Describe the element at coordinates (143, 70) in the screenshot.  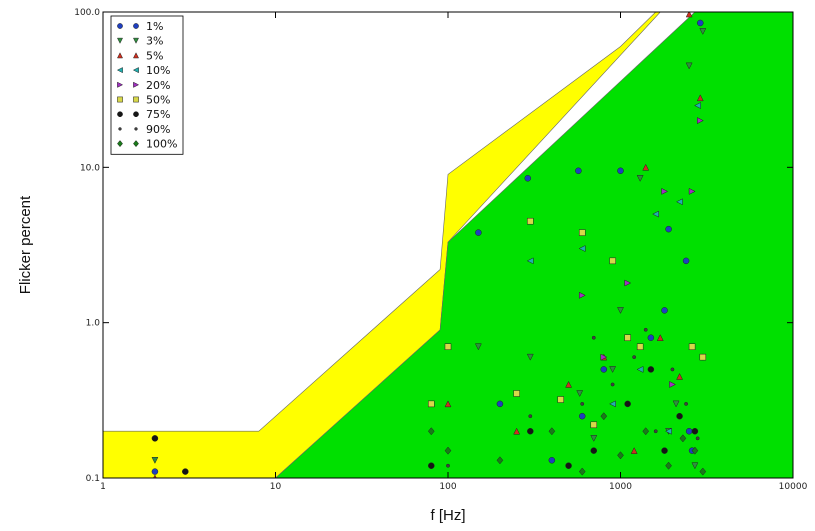
I see `legend-item: 10%` at that location.